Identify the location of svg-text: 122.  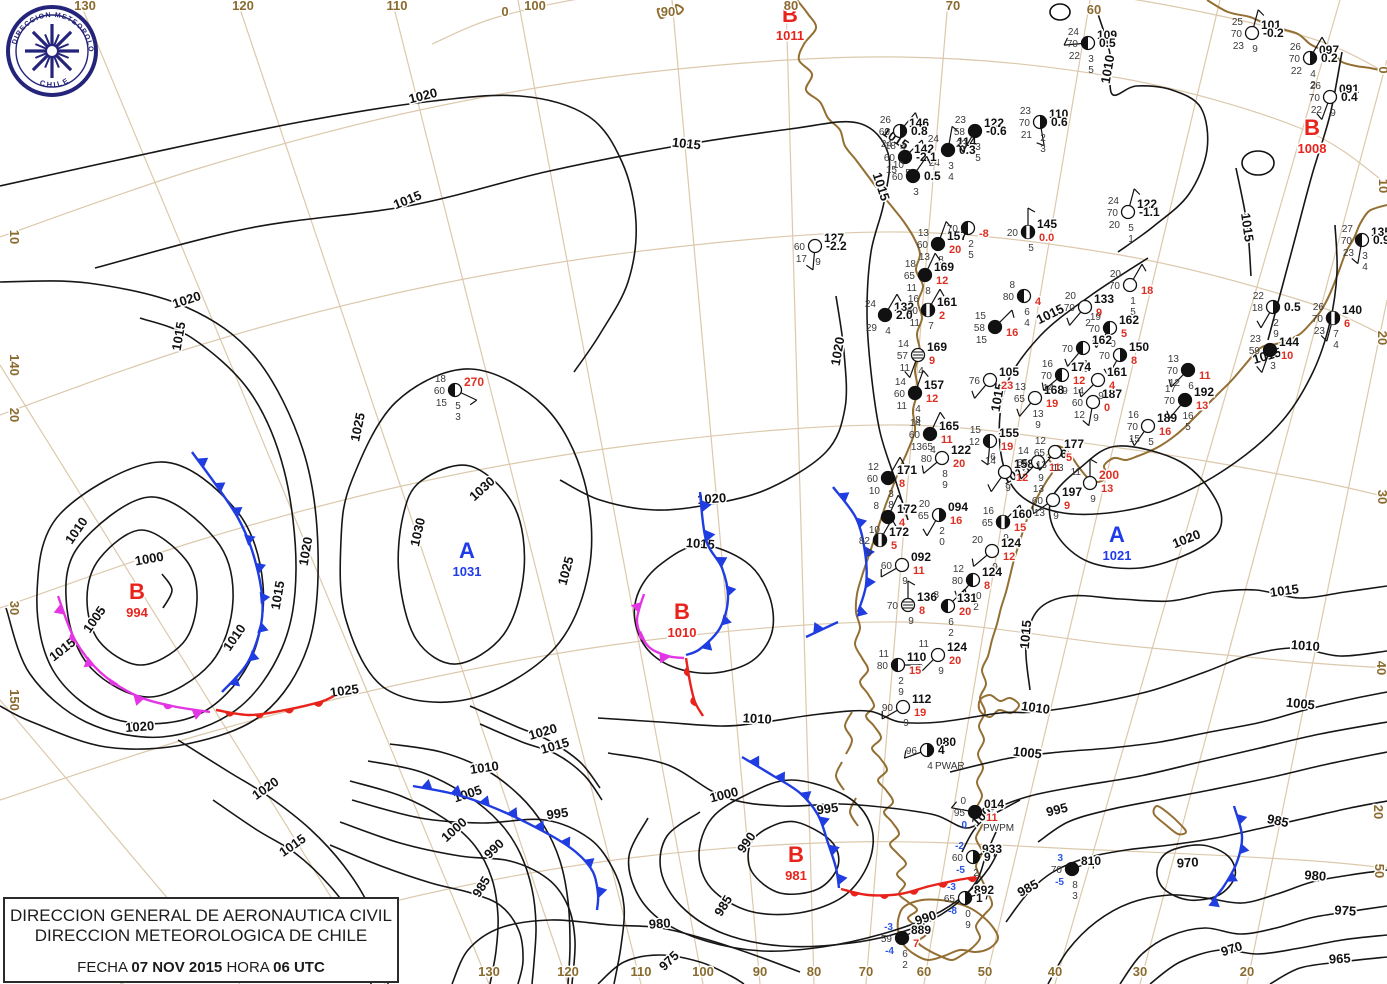
(961, 450).